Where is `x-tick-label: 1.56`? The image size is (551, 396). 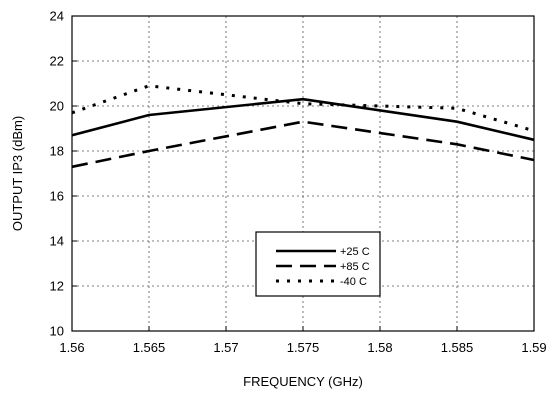
x-tick-label: 1.56 is located at coordinates (71, 347).